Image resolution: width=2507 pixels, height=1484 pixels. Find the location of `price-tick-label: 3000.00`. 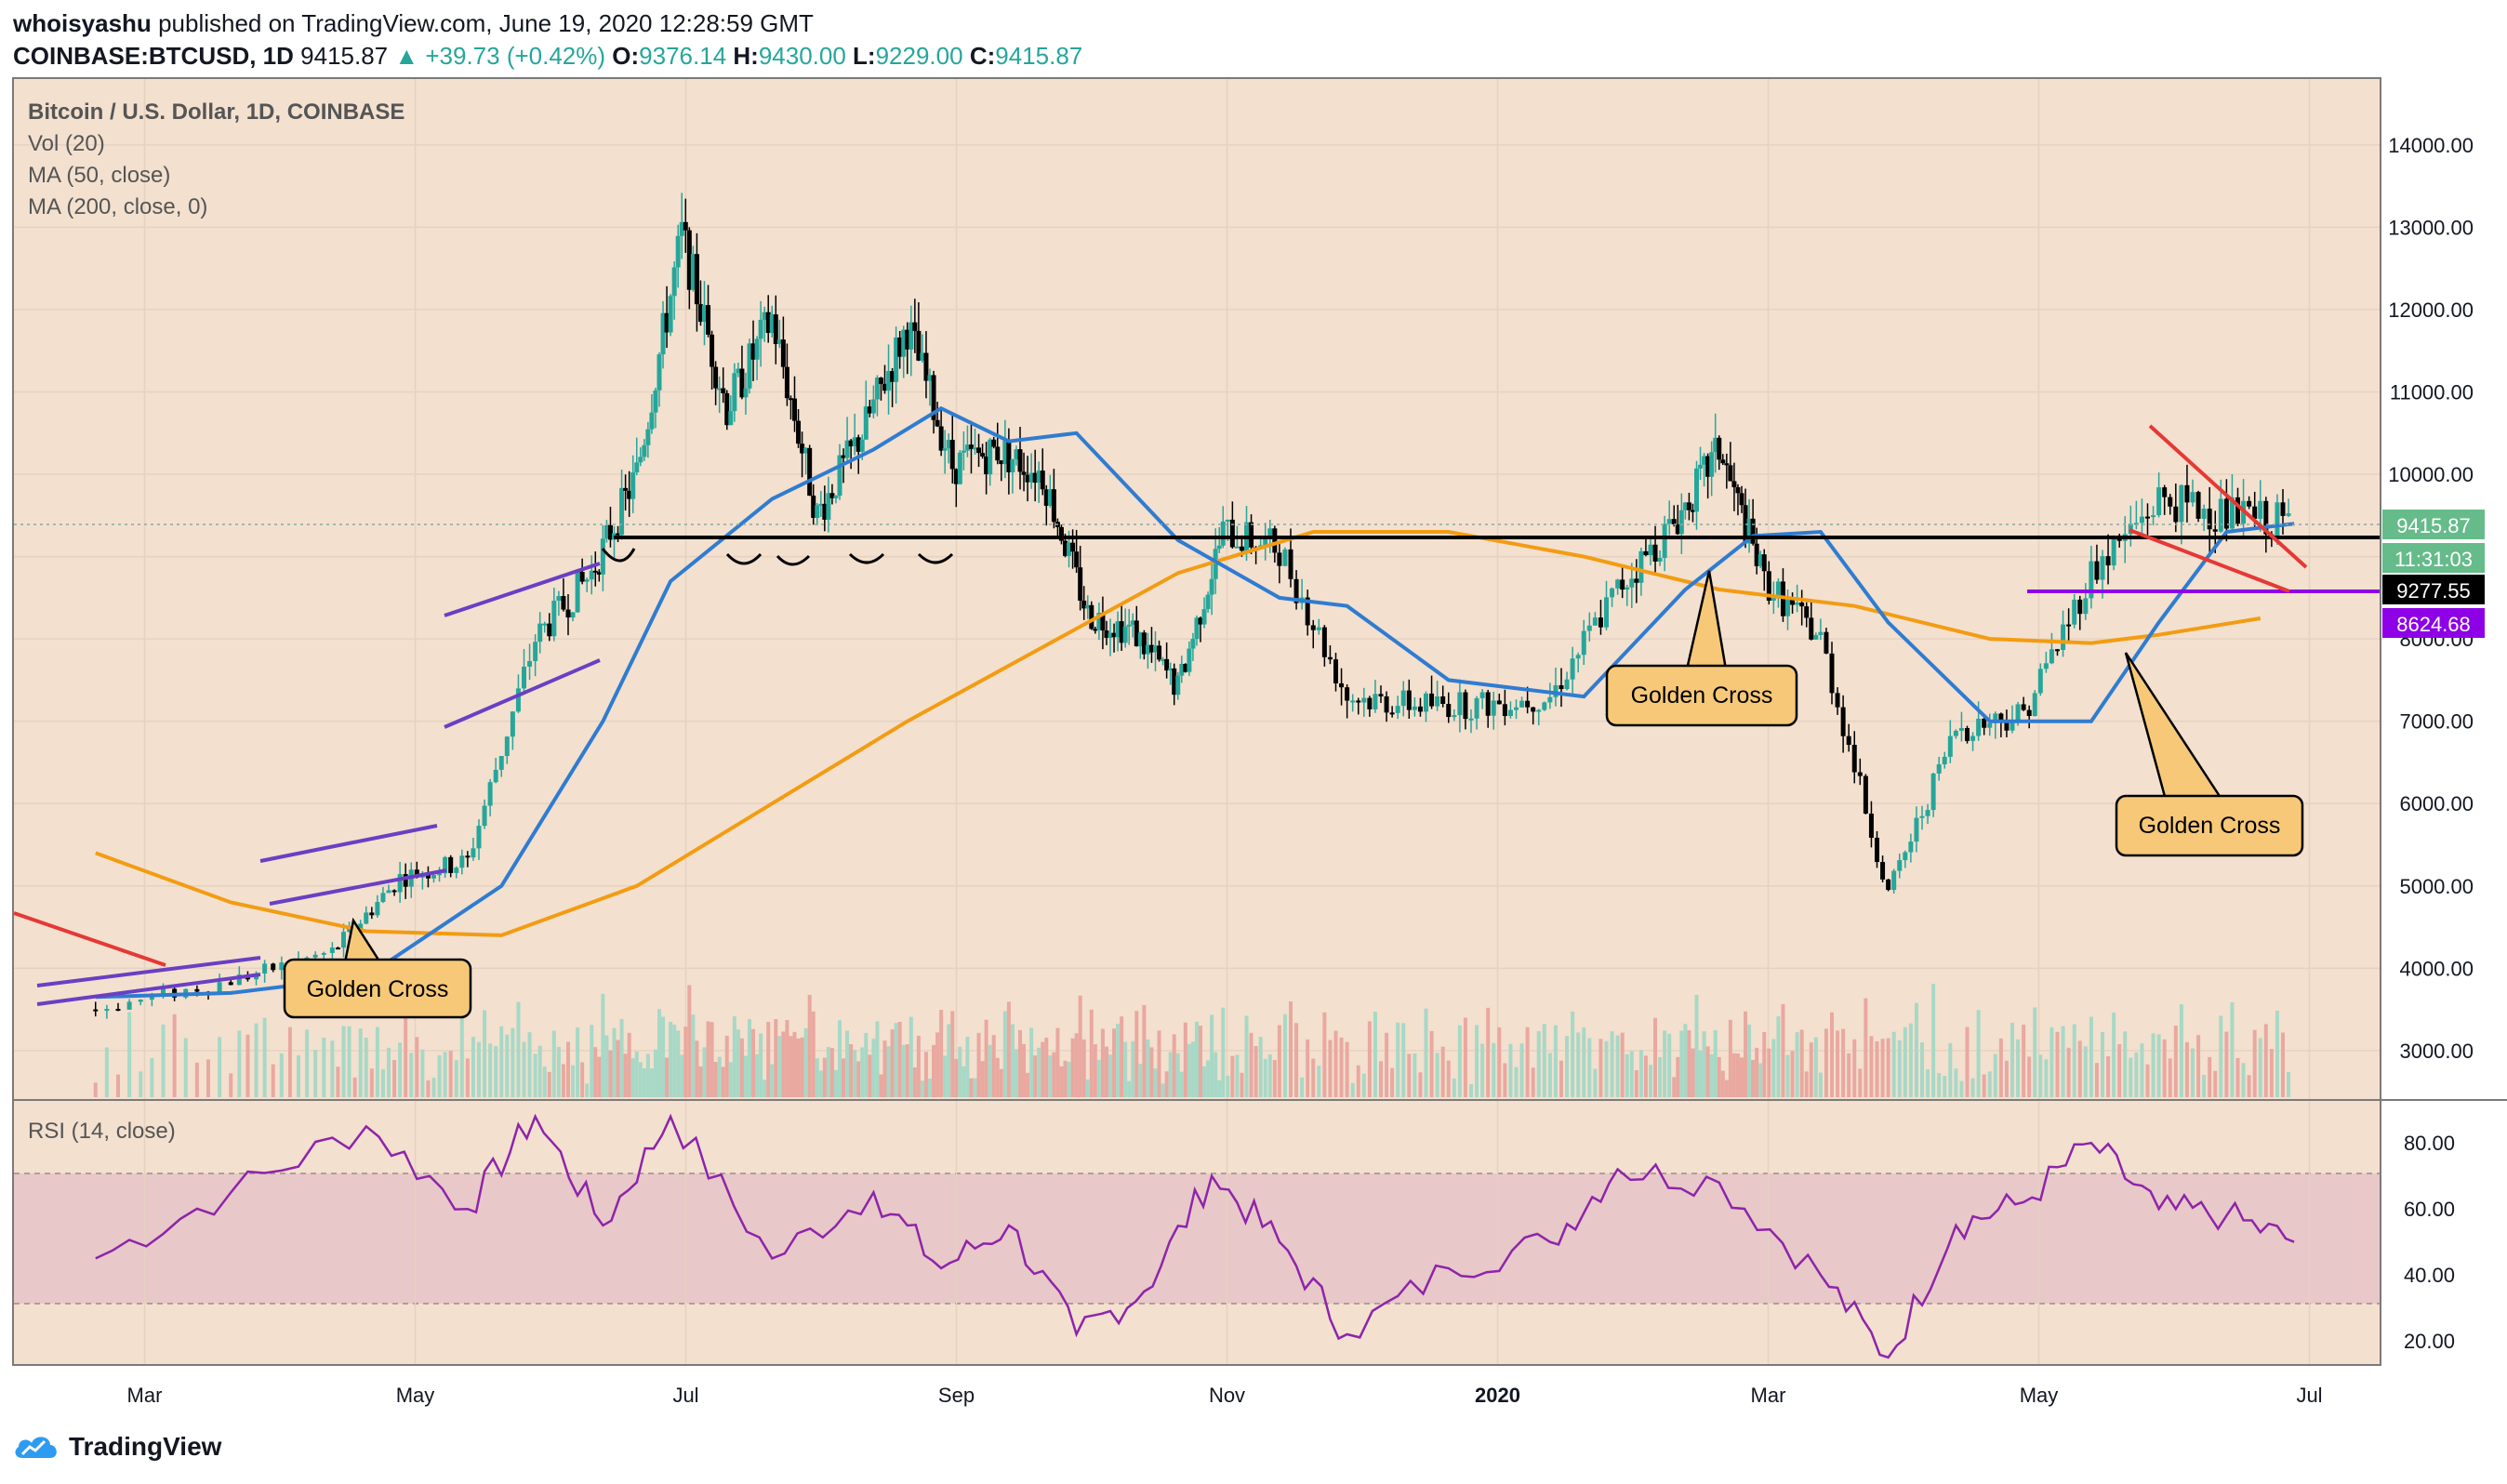

price-tick-label: 3000.00 is located at coordinates (2436, 1051).